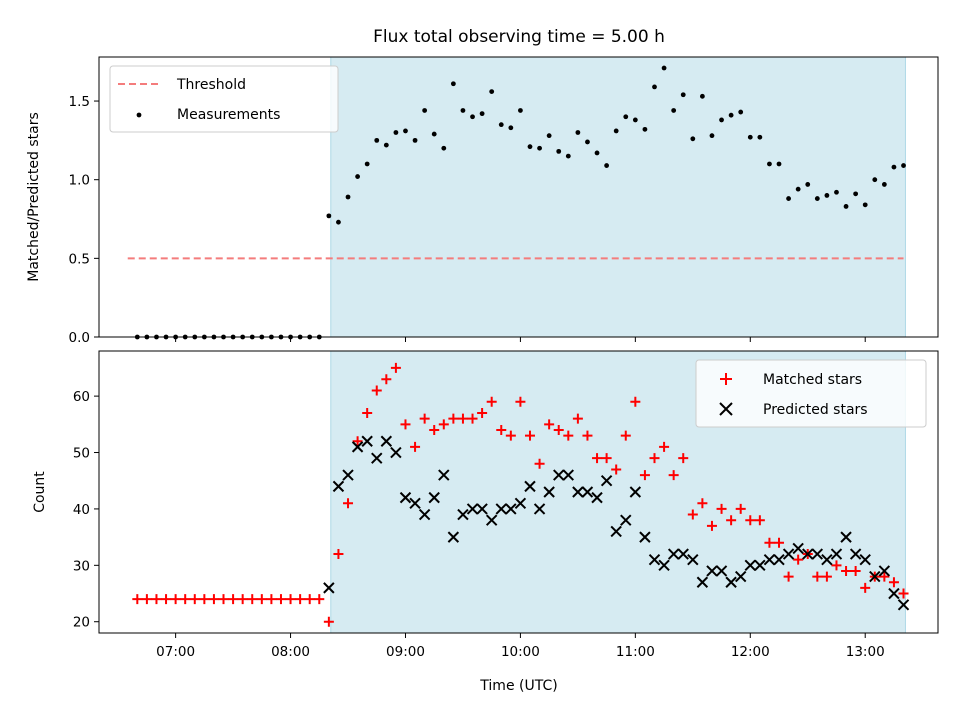 Image resolution: width=960 pixels, height=720 pixels. What do you see at coordinates (616, 523) in the screenshot?
I see `predicted-stars-points` at bounding box center [616, 523].